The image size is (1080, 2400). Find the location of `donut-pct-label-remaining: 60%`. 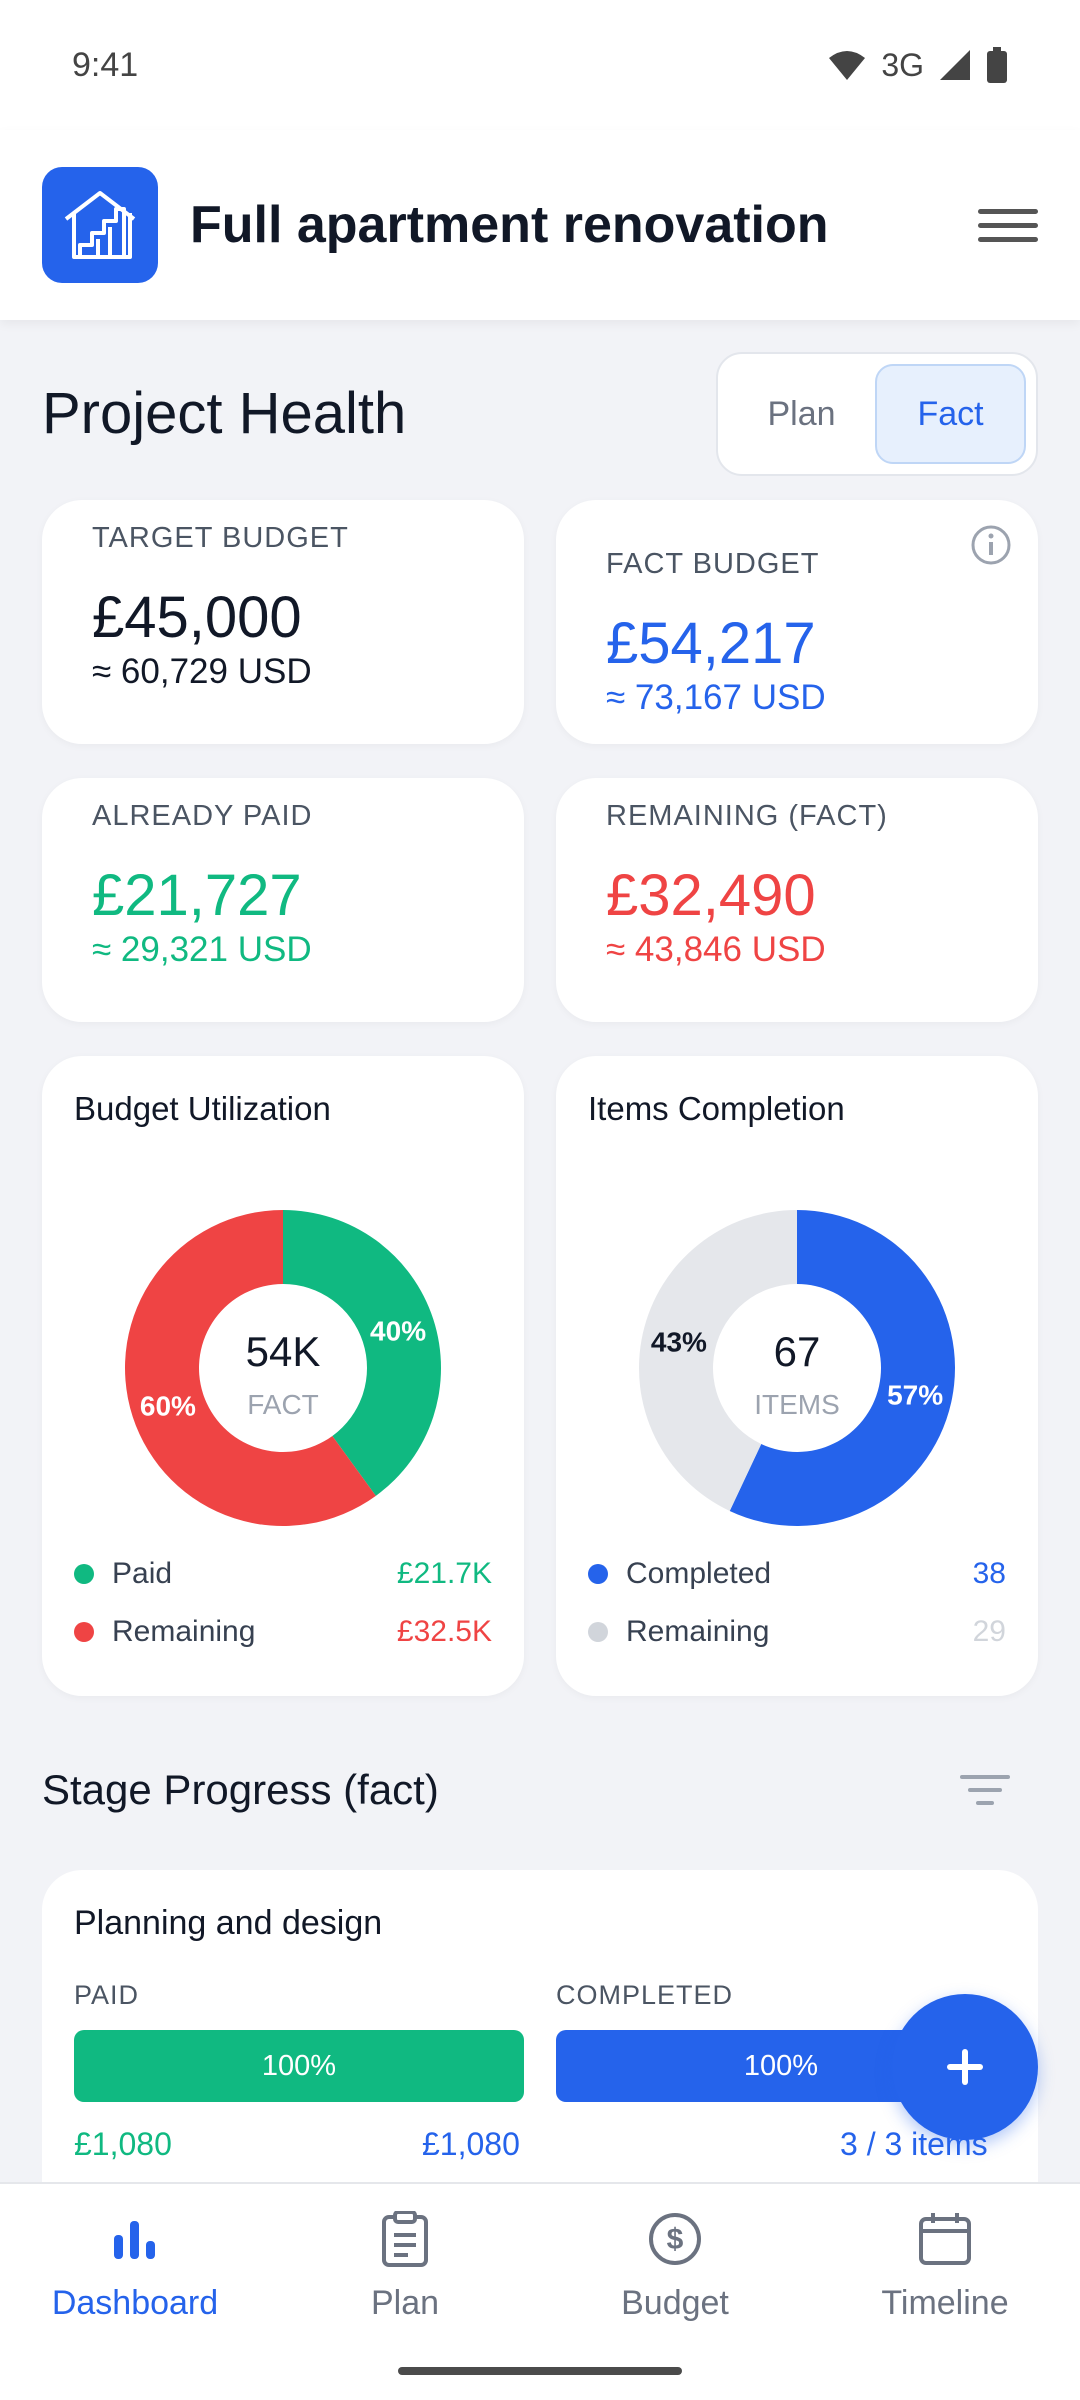

donut-pct-label-remaining: 60% is located at coordinates (168, 1405).